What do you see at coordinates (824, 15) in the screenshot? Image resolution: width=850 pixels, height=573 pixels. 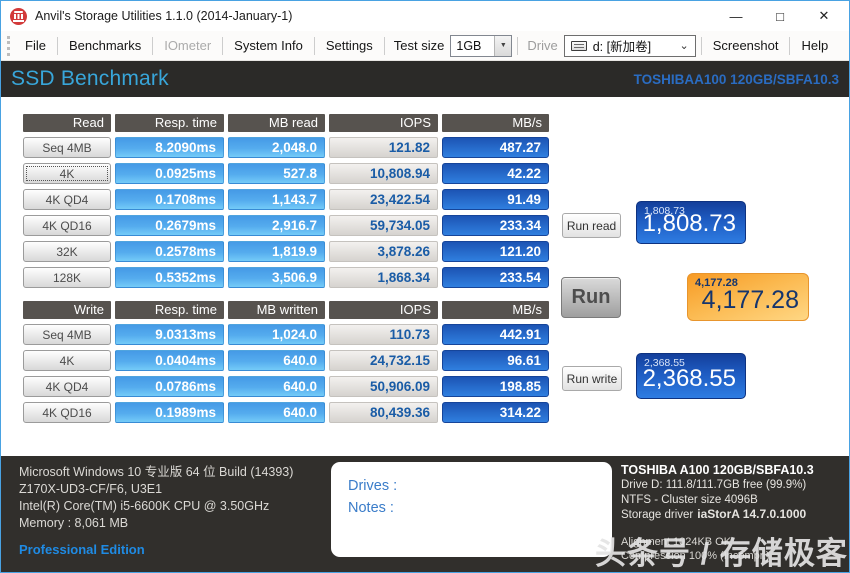 I see `close-button: ✕` at bounding box center [824, 15].